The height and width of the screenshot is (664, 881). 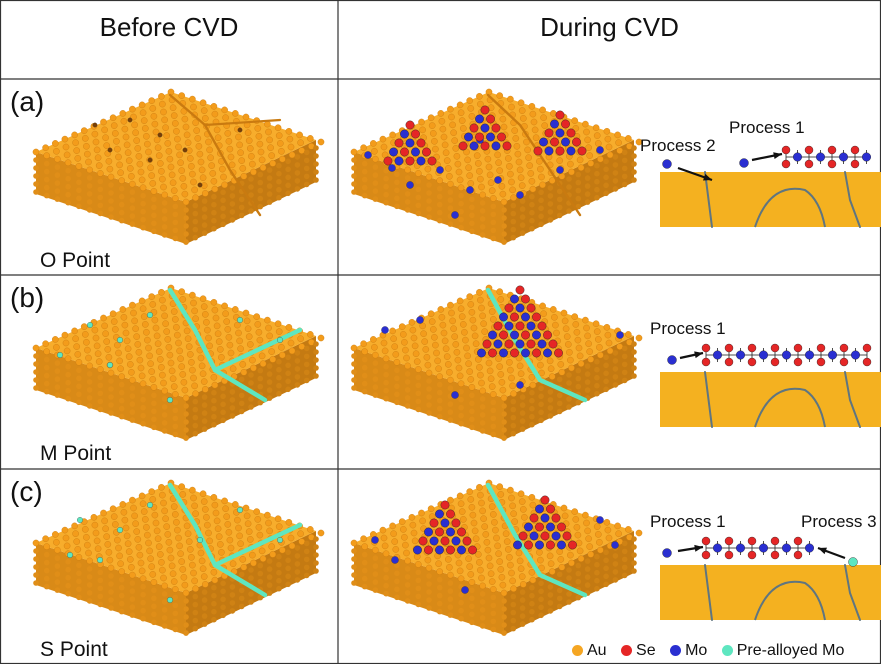 I want to click on process-1-label-c: Process 1, so click(x=688, y=521).